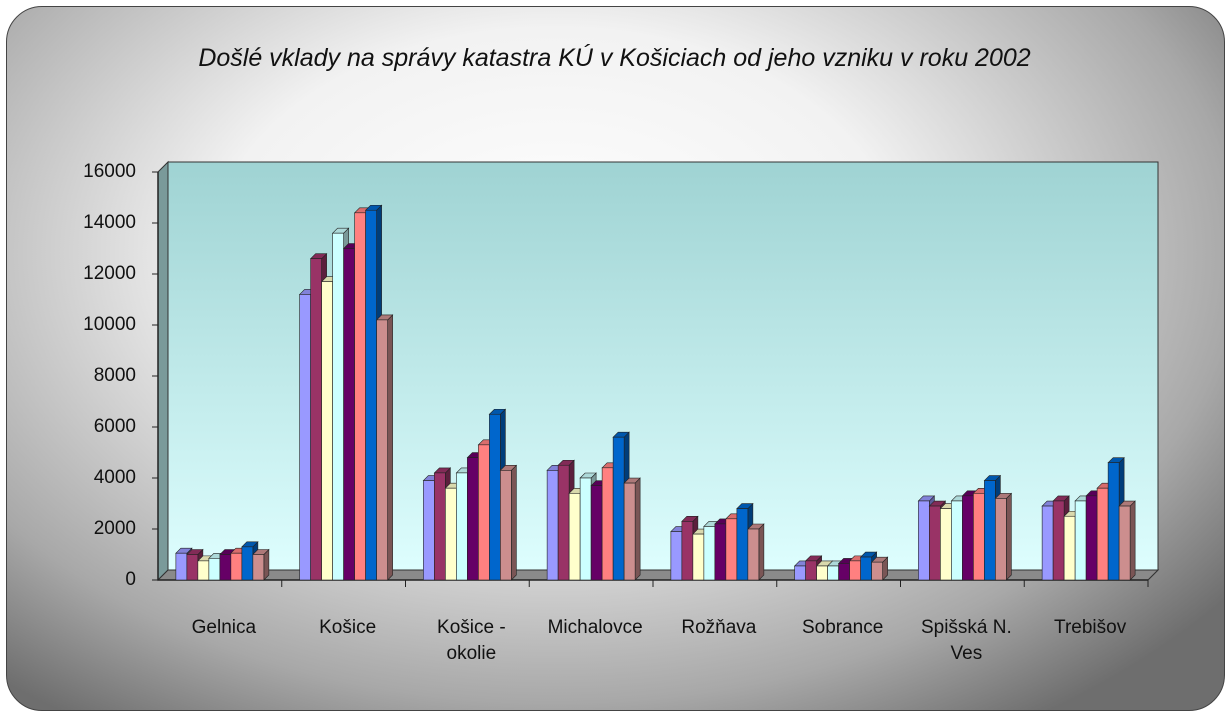 Image resolution: width=1229 pixels, height=713 pixels. I want to click on x-tick-label: Michalovce, so click(595, 627).